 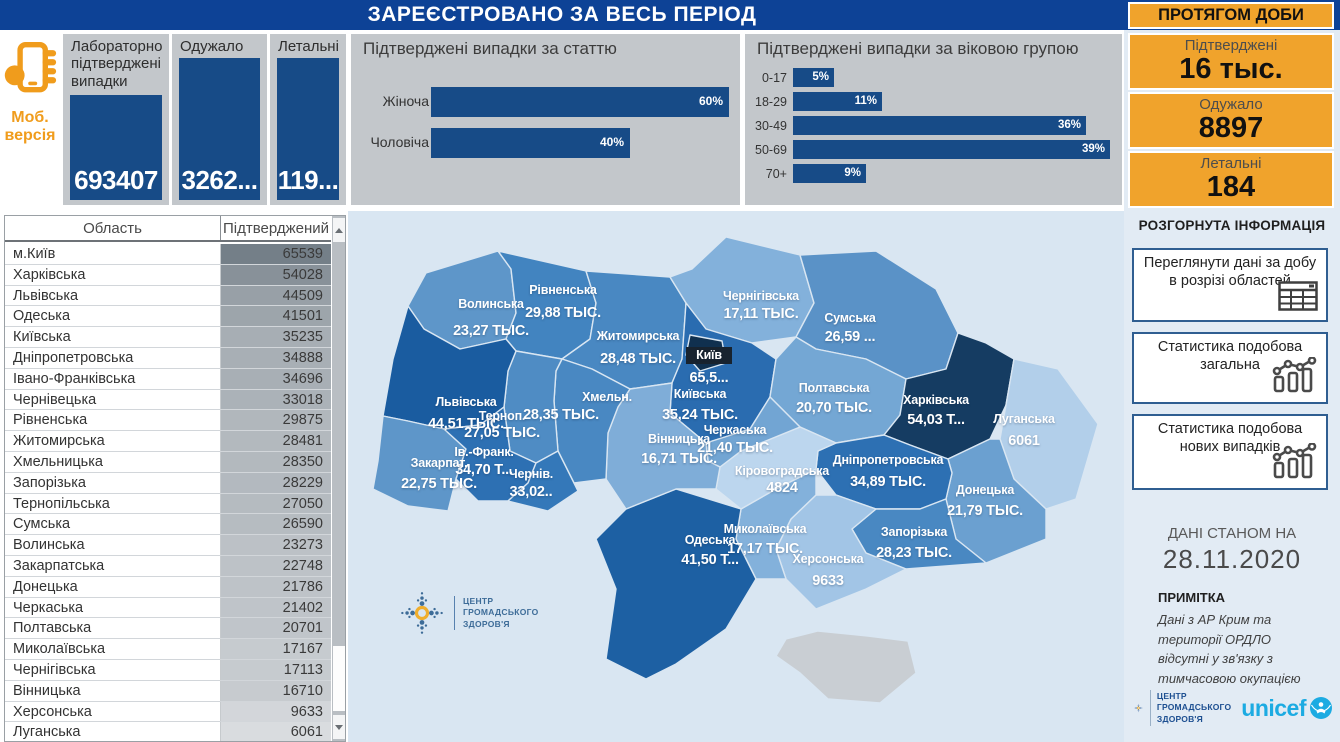 I want to click on daily-card-deaths: Летальні 184, so click(x=1231, y=179).